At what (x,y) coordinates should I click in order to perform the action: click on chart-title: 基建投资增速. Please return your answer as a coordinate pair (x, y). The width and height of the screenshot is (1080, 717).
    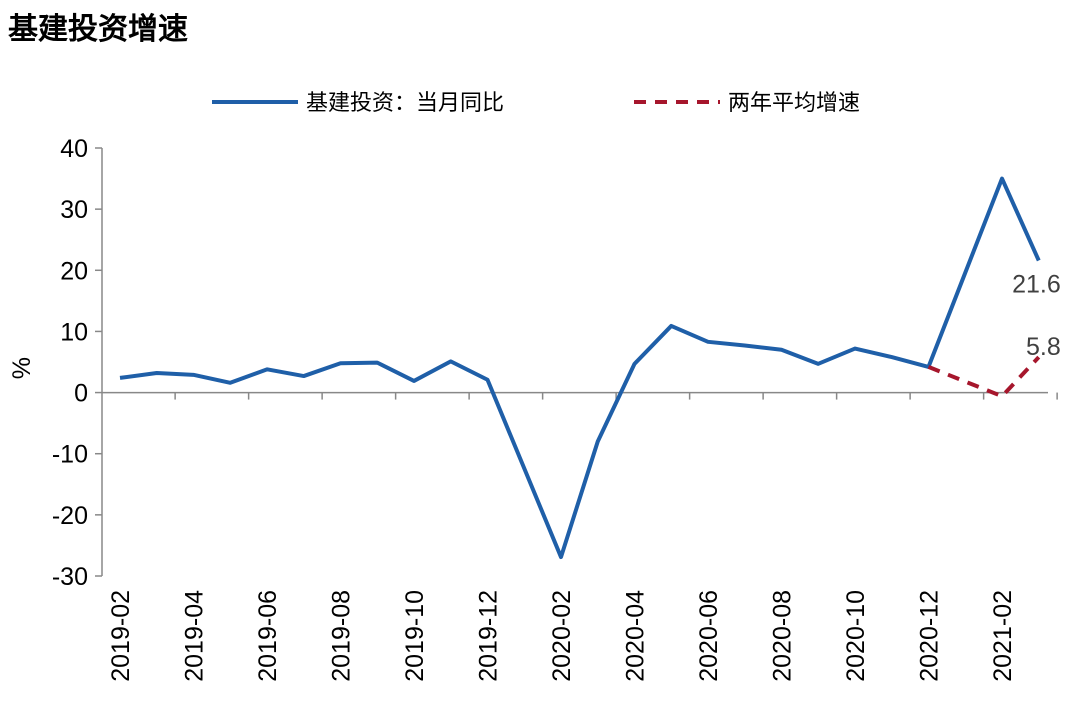
    Looking at the image, I should click on (98, 29).